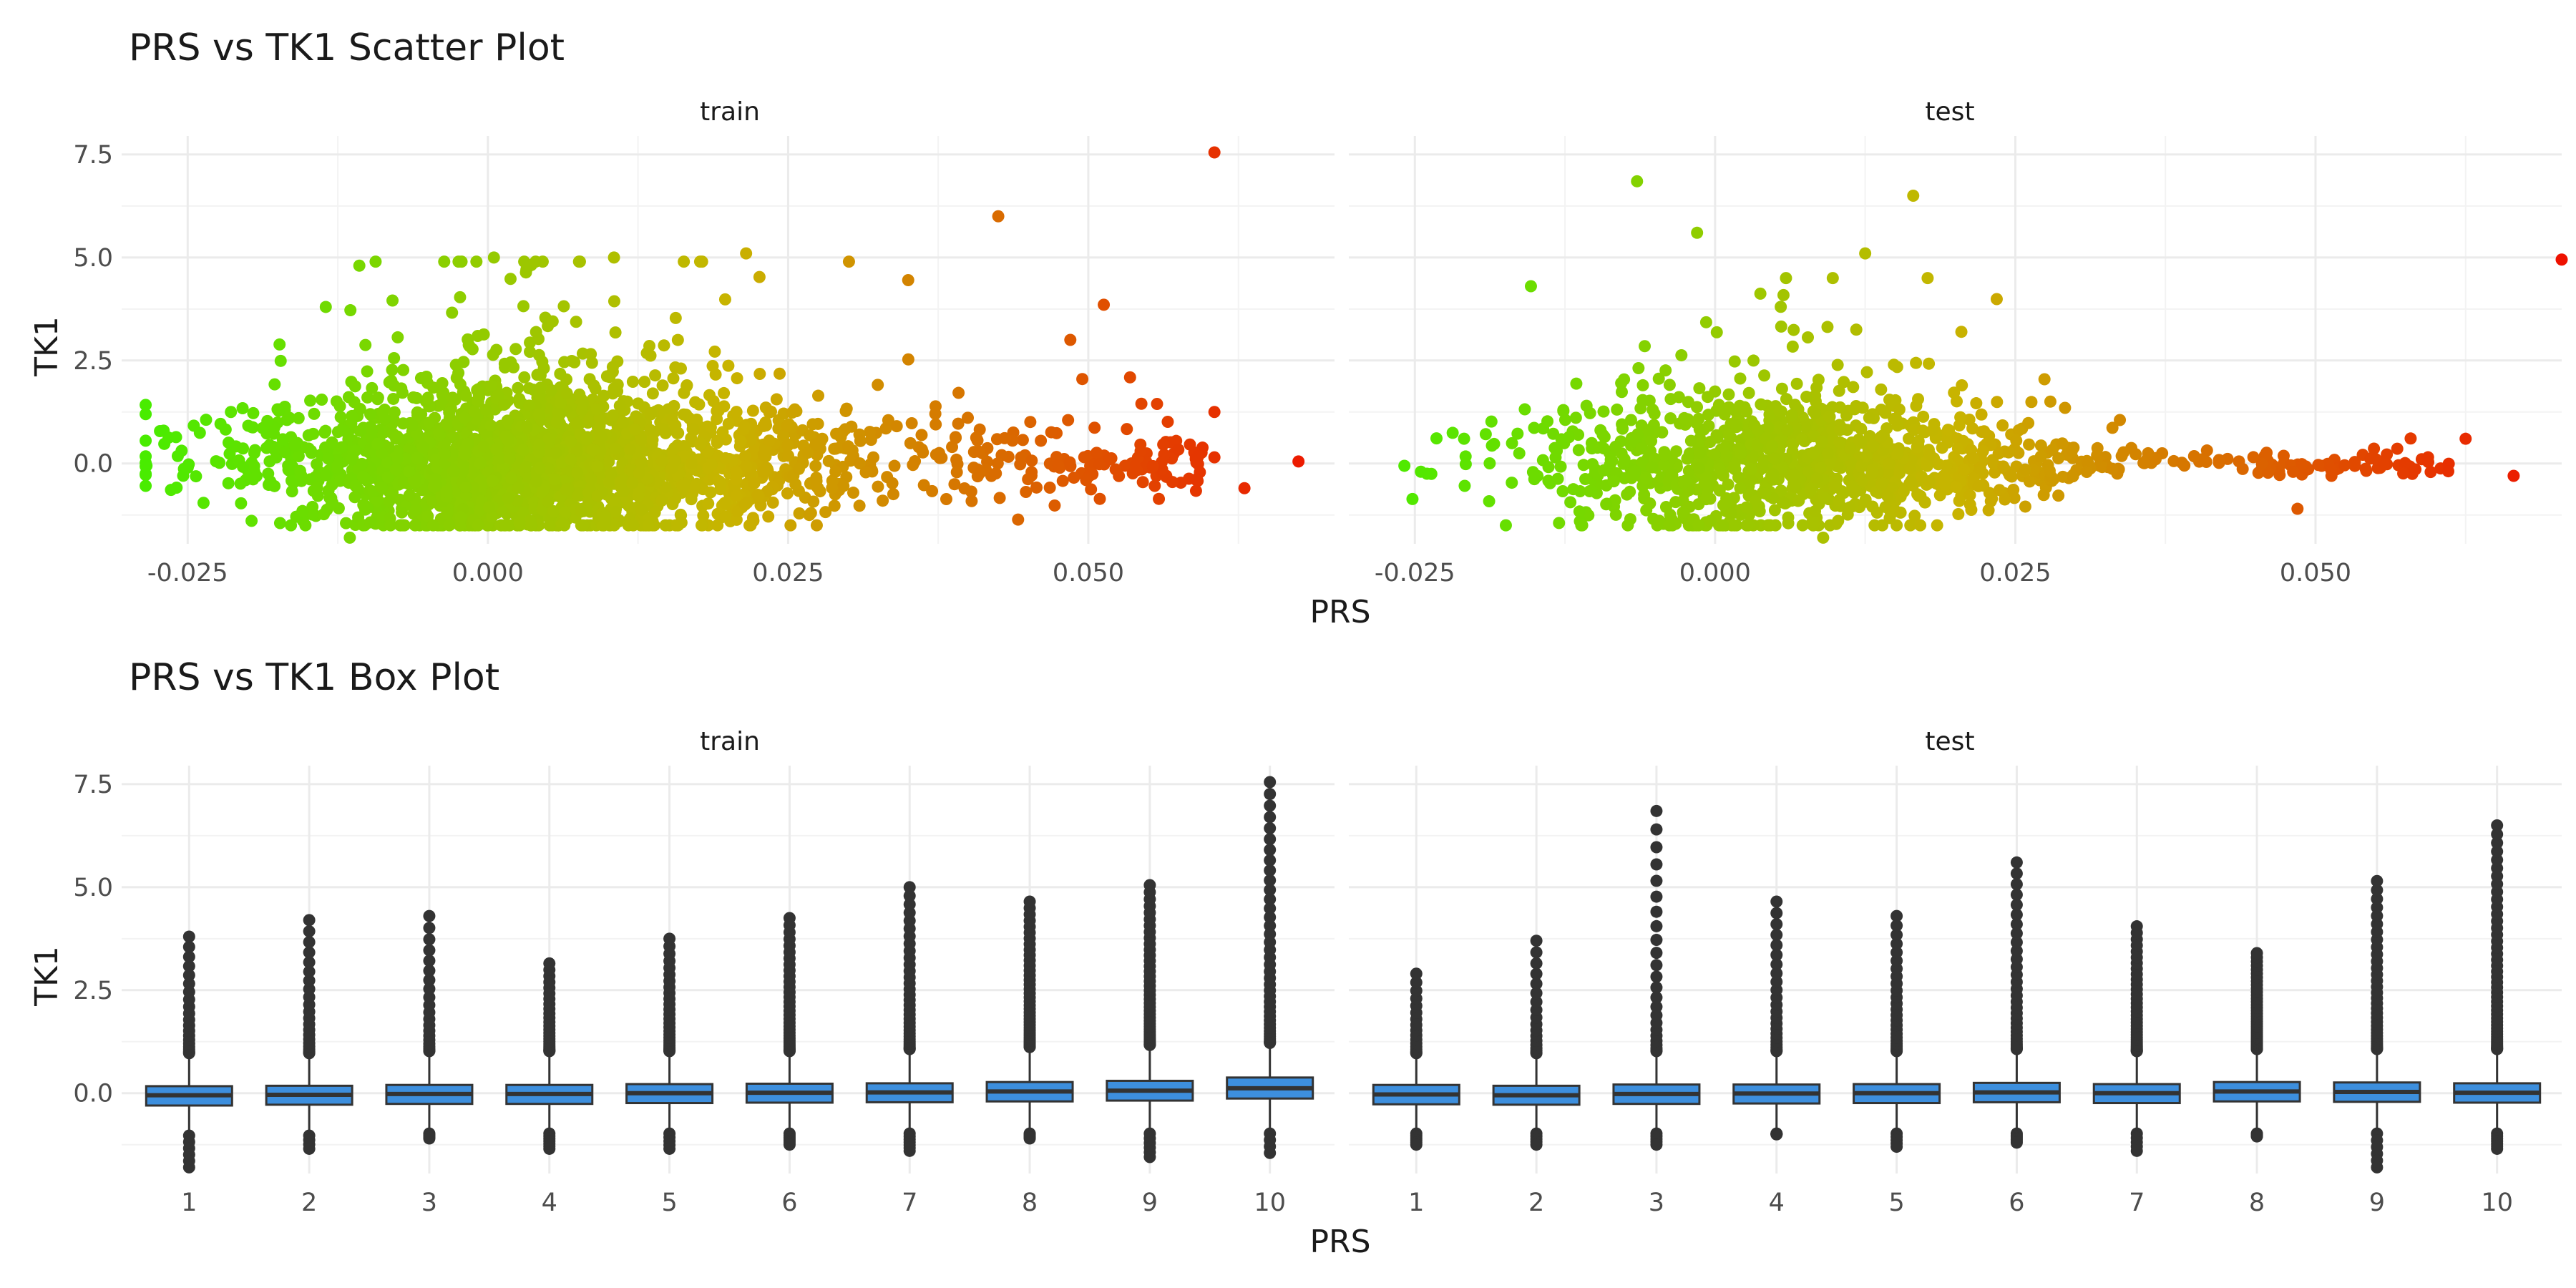 The image size is (2576, 1288). What do you see at coordinates (1270, 1203) in the screenshot?
I see `x-tick-label: 10` at bounding box center [1270, 1203].